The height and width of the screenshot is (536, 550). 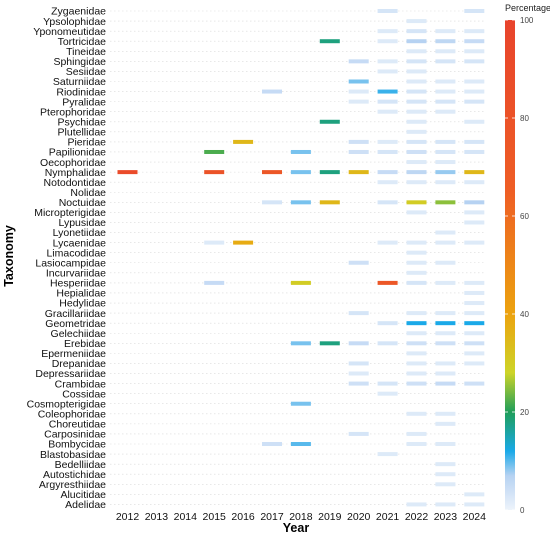 What do you see at coordinates (70, 374) in the screenshot?
I see `y-tick-depressariidae: Depressariidae` at bounding box center [70, 374].